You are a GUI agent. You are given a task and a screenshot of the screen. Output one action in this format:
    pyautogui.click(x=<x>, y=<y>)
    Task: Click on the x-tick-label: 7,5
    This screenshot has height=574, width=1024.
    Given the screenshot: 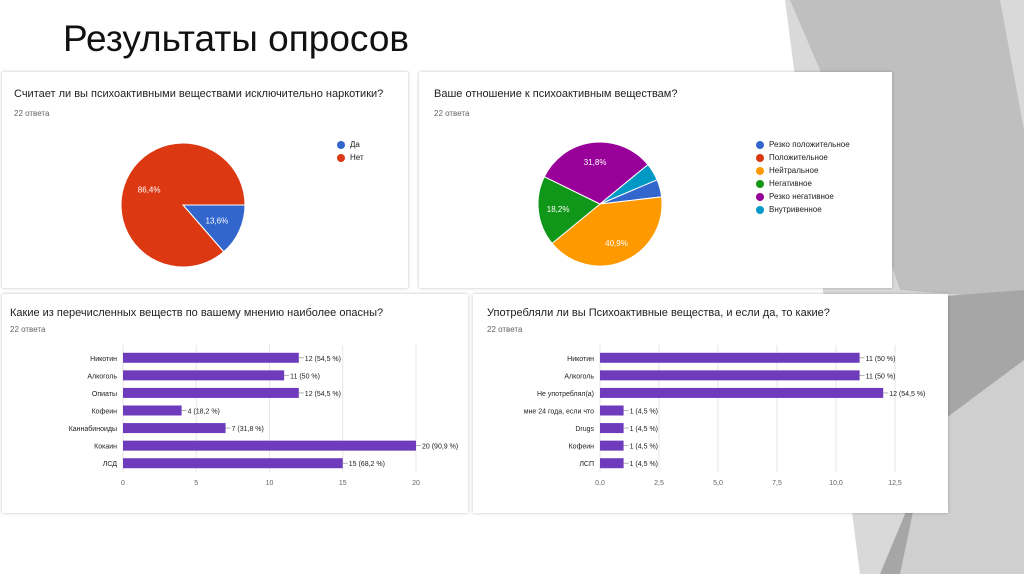 What is the action you would take?
    pyautogui.click(x=777, y=483)
    